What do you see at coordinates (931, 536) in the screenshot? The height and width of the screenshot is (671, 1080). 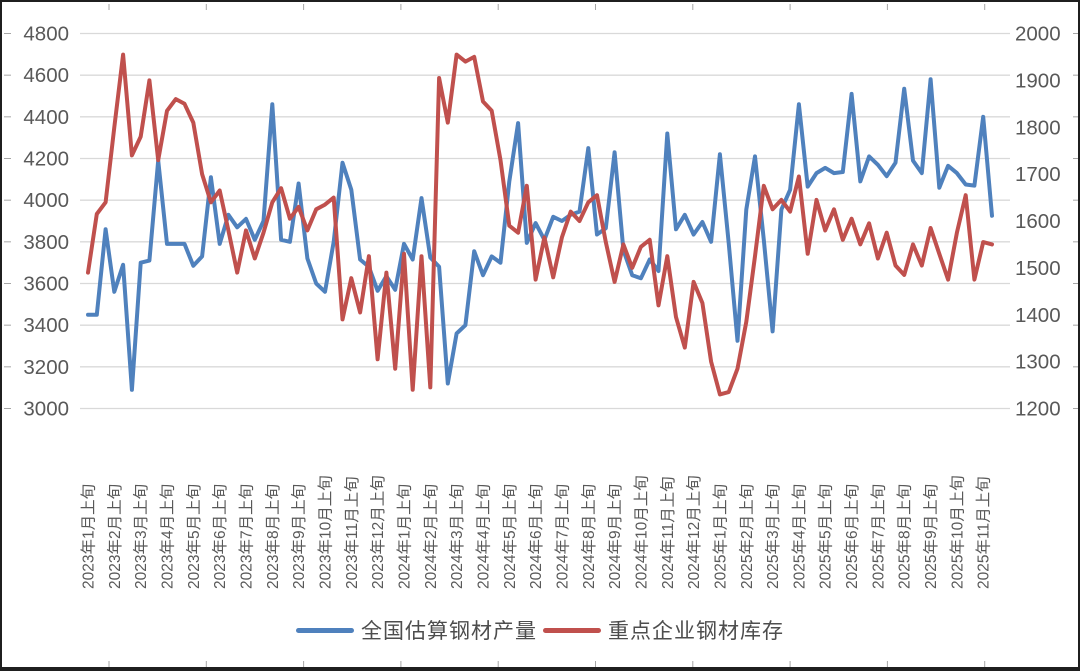 I see `x-axis-tick-label: 2025年9月上旬` at bounding box center [931, 536].